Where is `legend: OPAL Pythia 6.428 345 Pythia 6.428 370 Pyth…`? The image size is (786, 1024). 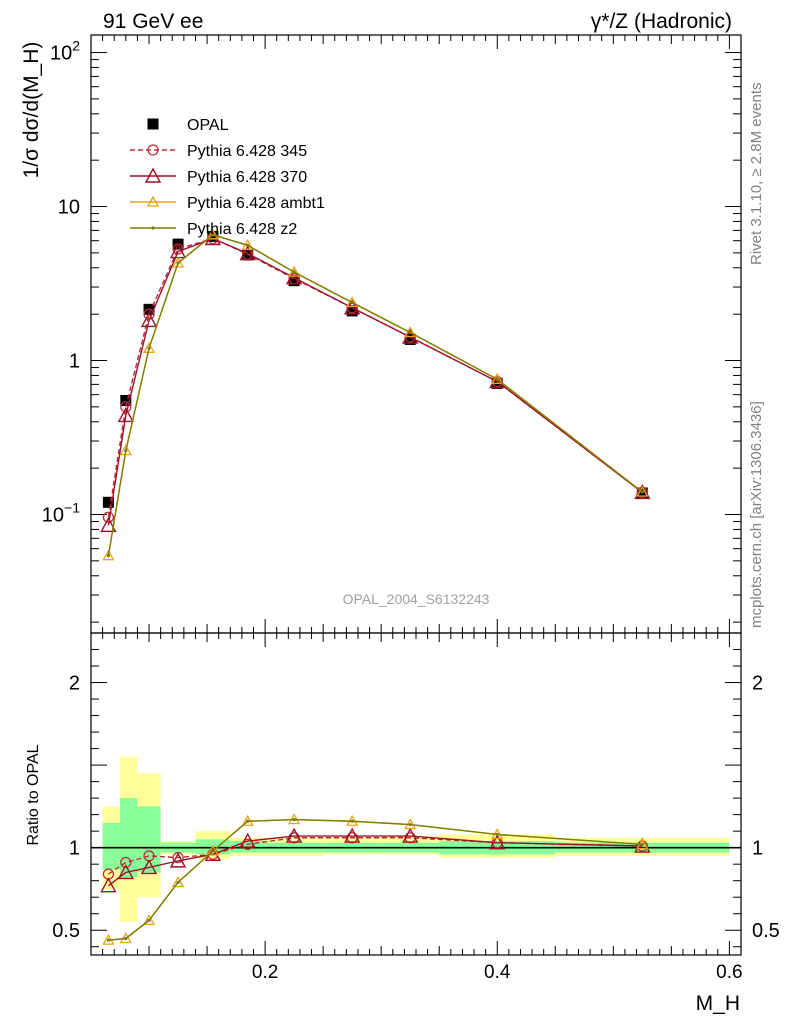
legend: OPAL Pythia 6.428 345 Pythia 6.428 370 Pyth… is located at coordinates (227, 177).